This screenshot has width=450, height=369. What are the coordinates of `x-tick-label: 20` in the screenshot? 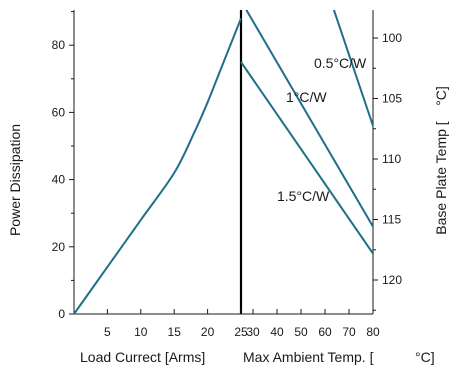 It's located at (208, 332).